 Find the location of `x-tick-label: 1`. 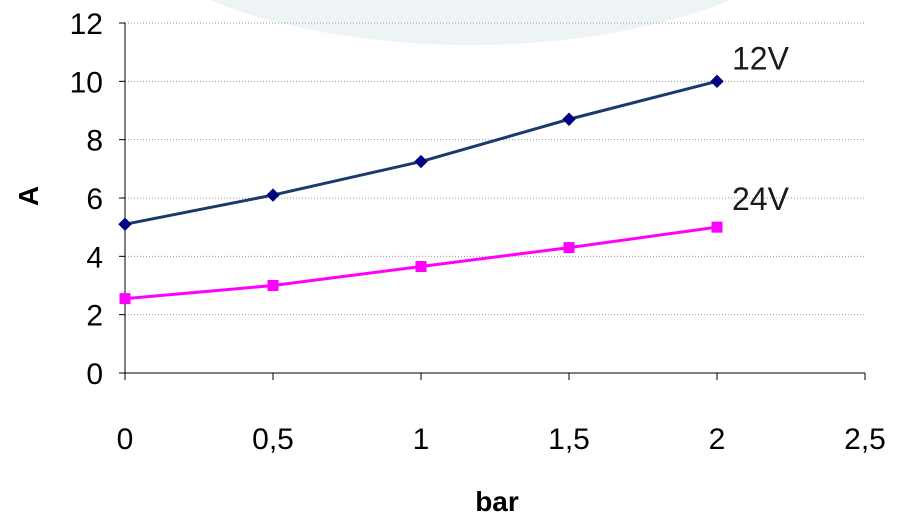

x-tick-label: 1 is located at coordinates (421, 439).